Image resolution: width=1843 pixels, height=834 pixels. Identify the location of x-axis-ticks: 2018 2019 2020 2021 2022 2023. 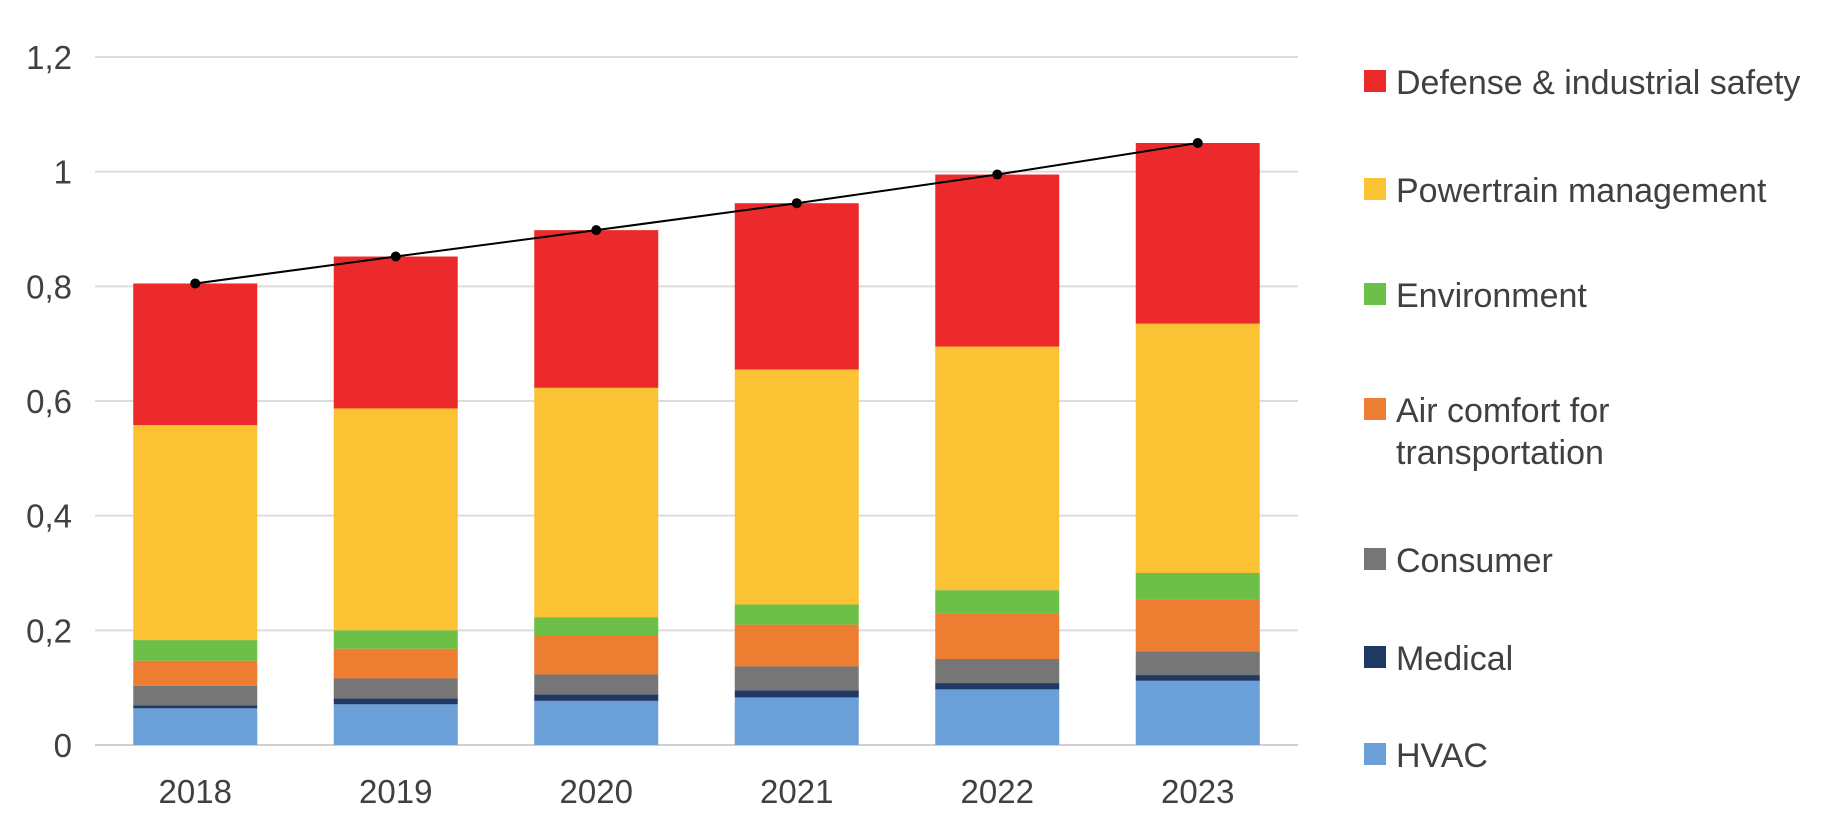
(697, 791).